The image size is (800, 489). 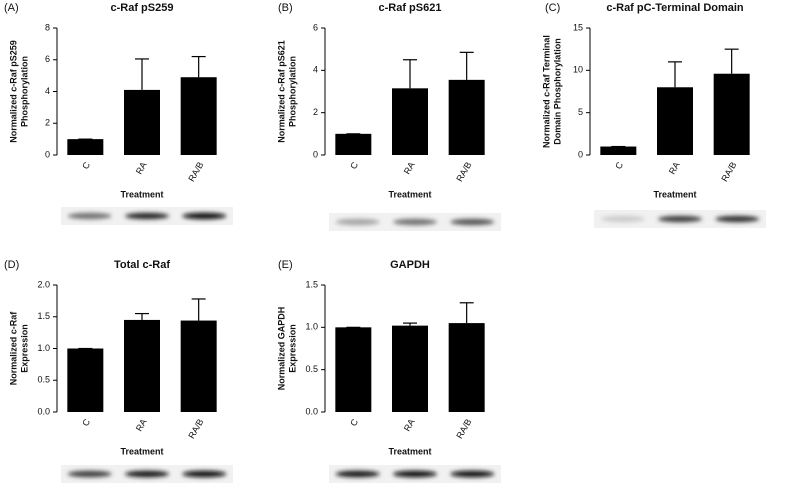 What do you see at coordinates (285, 8) in the screenshot?
I see `panel-label: (B)` at bounding box center [285, 8].